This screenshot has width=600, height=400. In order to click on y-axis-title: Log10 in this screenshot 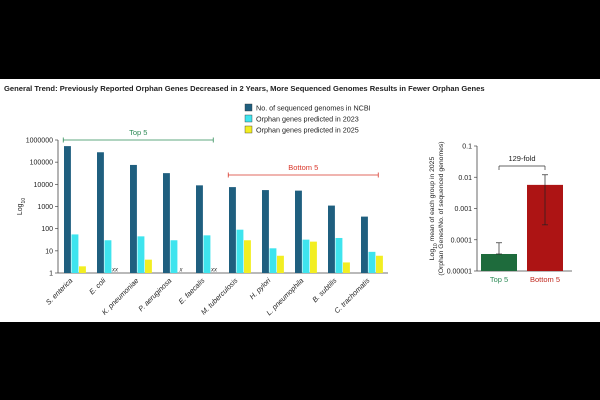, I will do `click(22, 206)`.